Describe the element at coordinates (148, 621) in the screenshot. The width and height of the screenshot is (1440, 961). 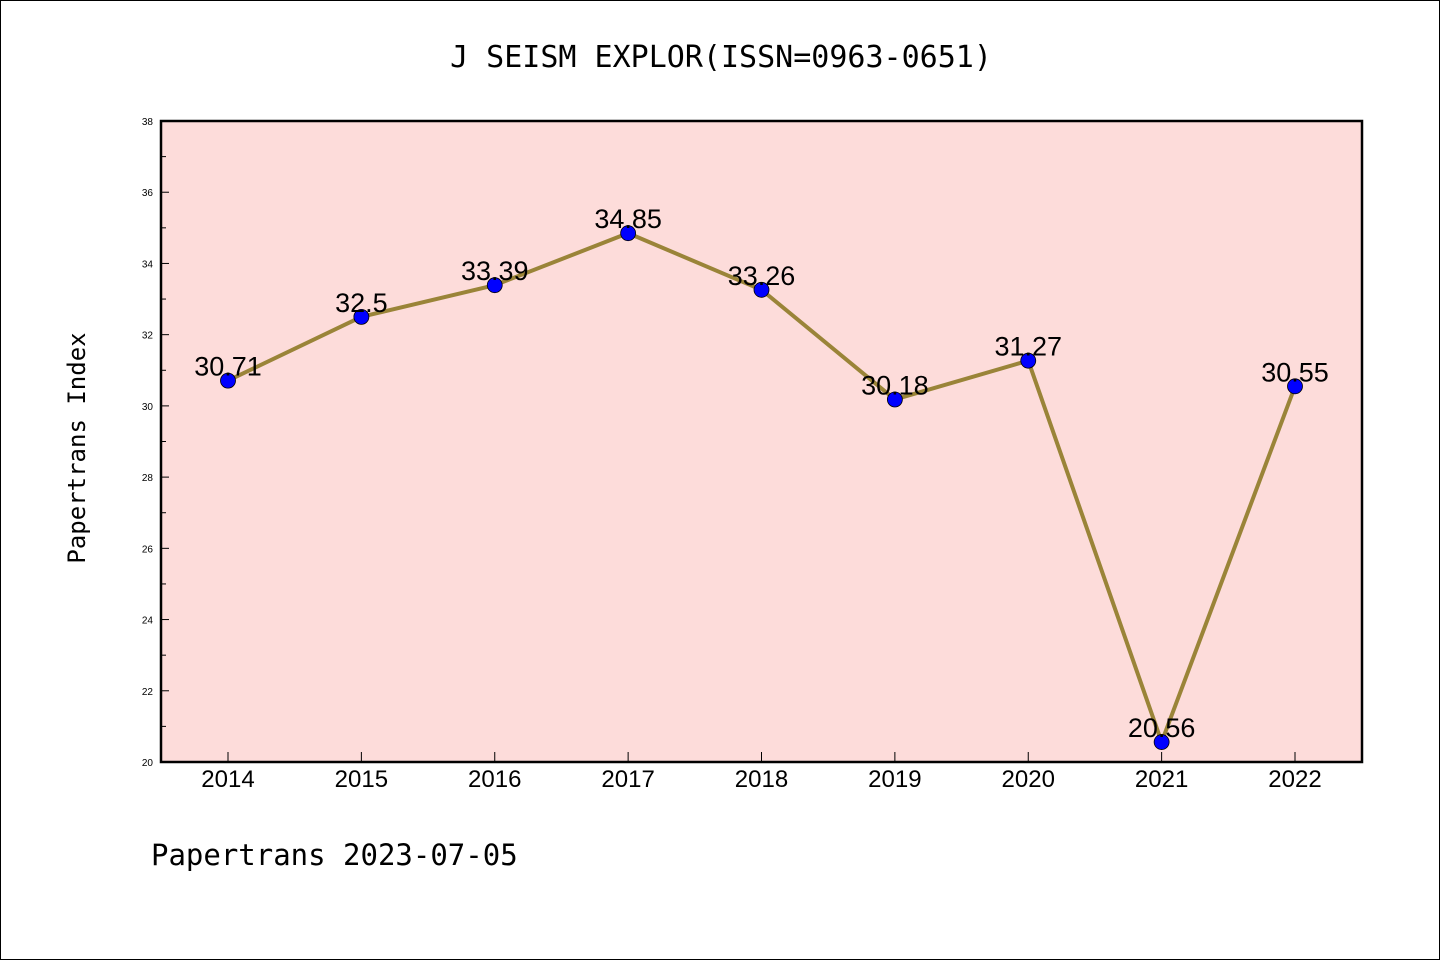
I see `y-tick-label: 24` at that location.